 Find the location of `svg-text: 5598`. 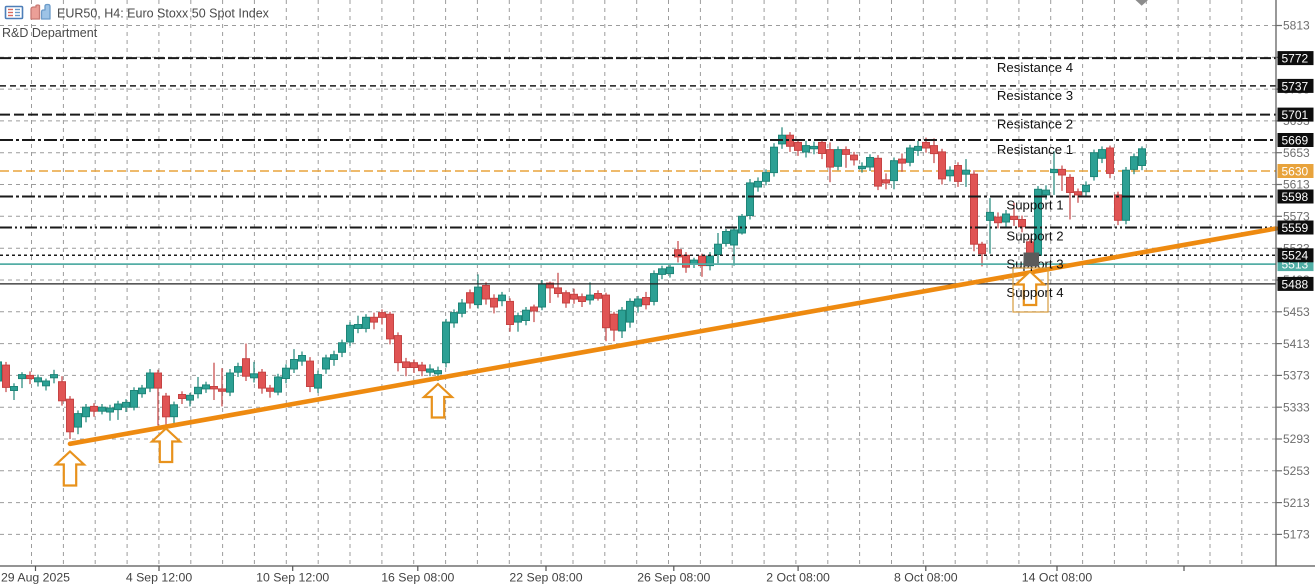

svg-text: 5598 is located at coordinates (1295, 197).